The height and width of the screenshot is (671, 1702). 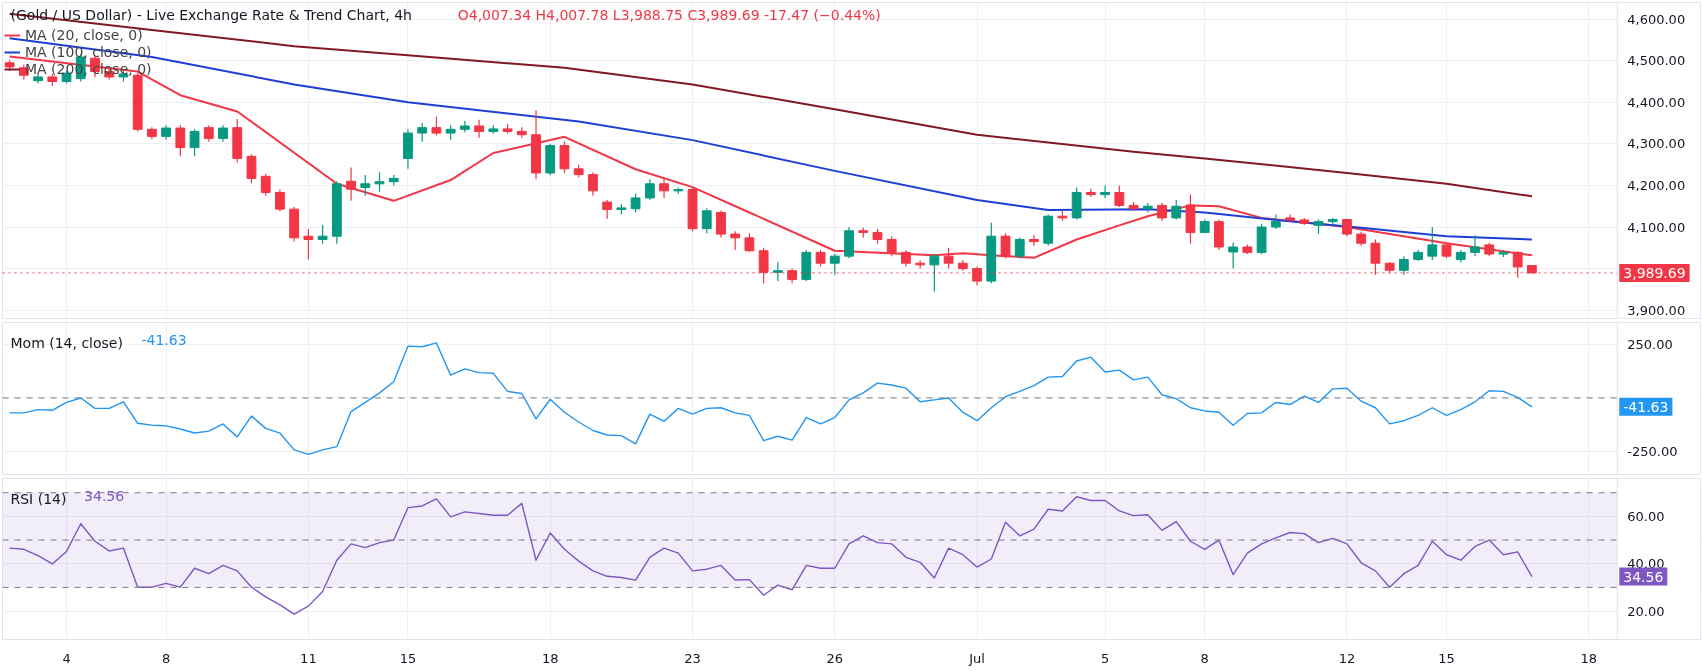 What do you see at coordinates (1656, 310) in the screenshot?
I see `y-tick-label: 3,900.00` at bounding box center [1656, 310].